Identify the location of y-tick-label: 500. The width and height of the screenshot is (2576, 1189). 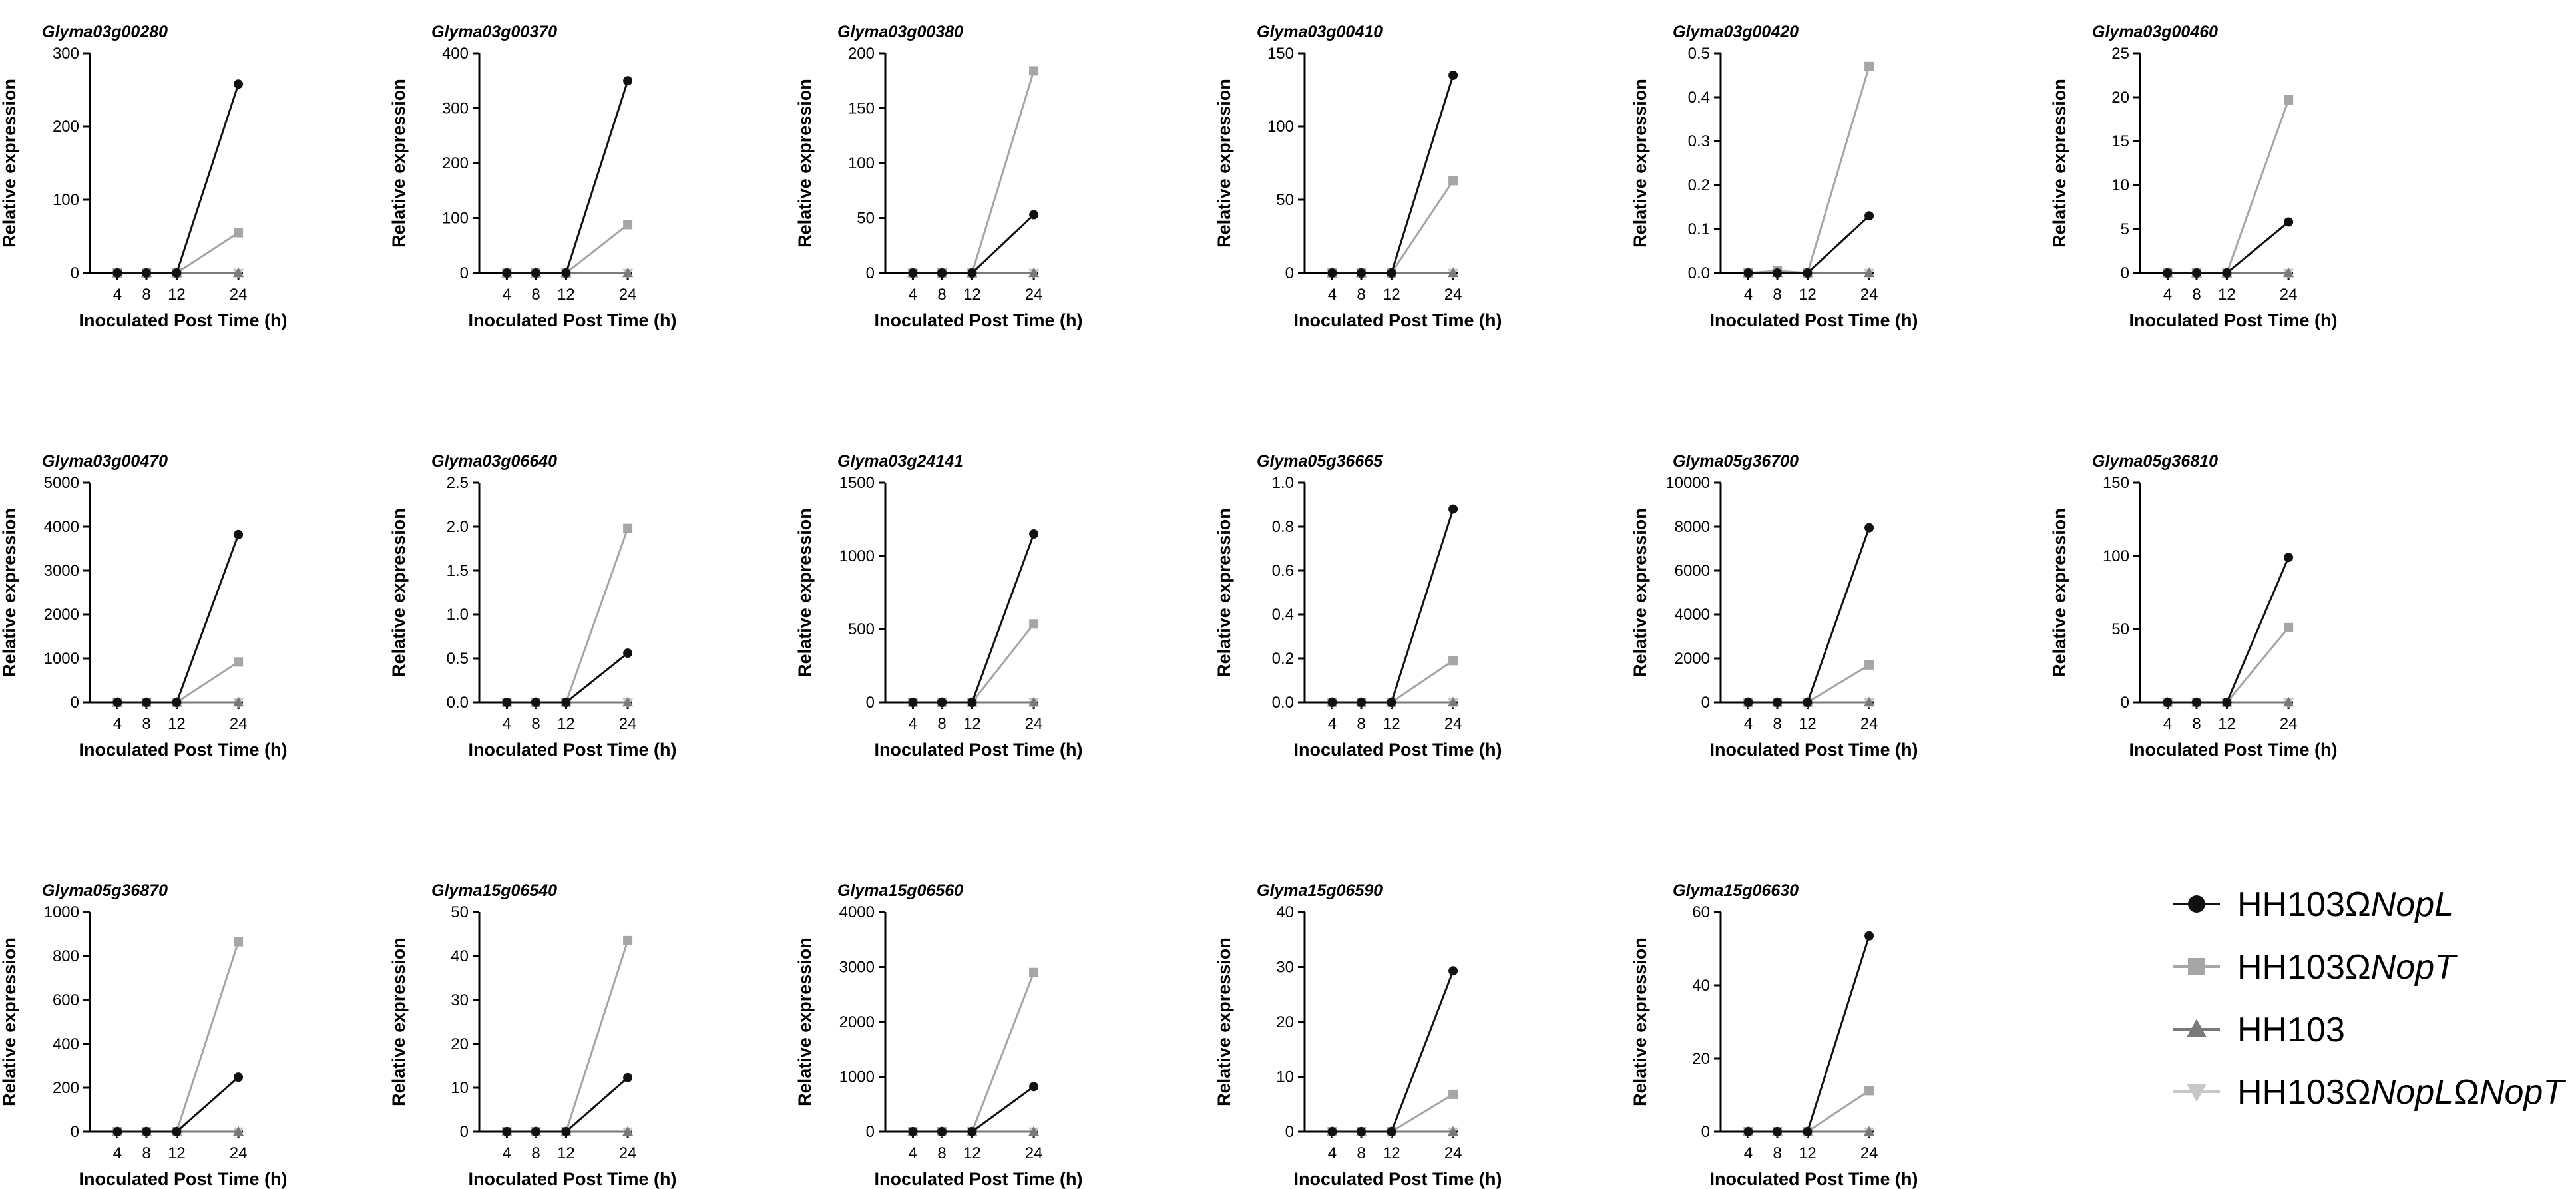
(861, 629).